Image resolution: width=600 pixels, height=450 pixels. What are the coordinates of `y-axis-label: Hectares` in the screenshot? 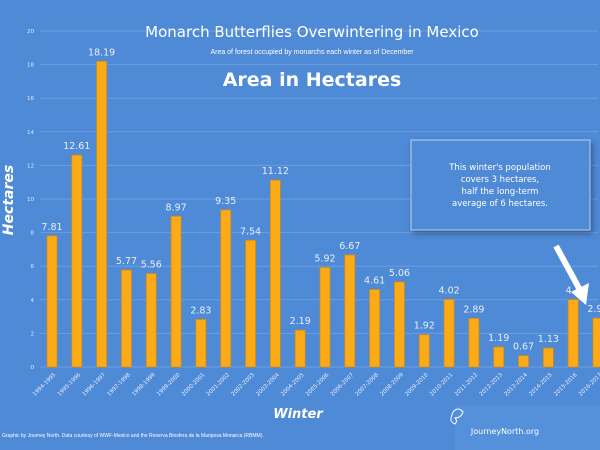 It's located at (9, 200).